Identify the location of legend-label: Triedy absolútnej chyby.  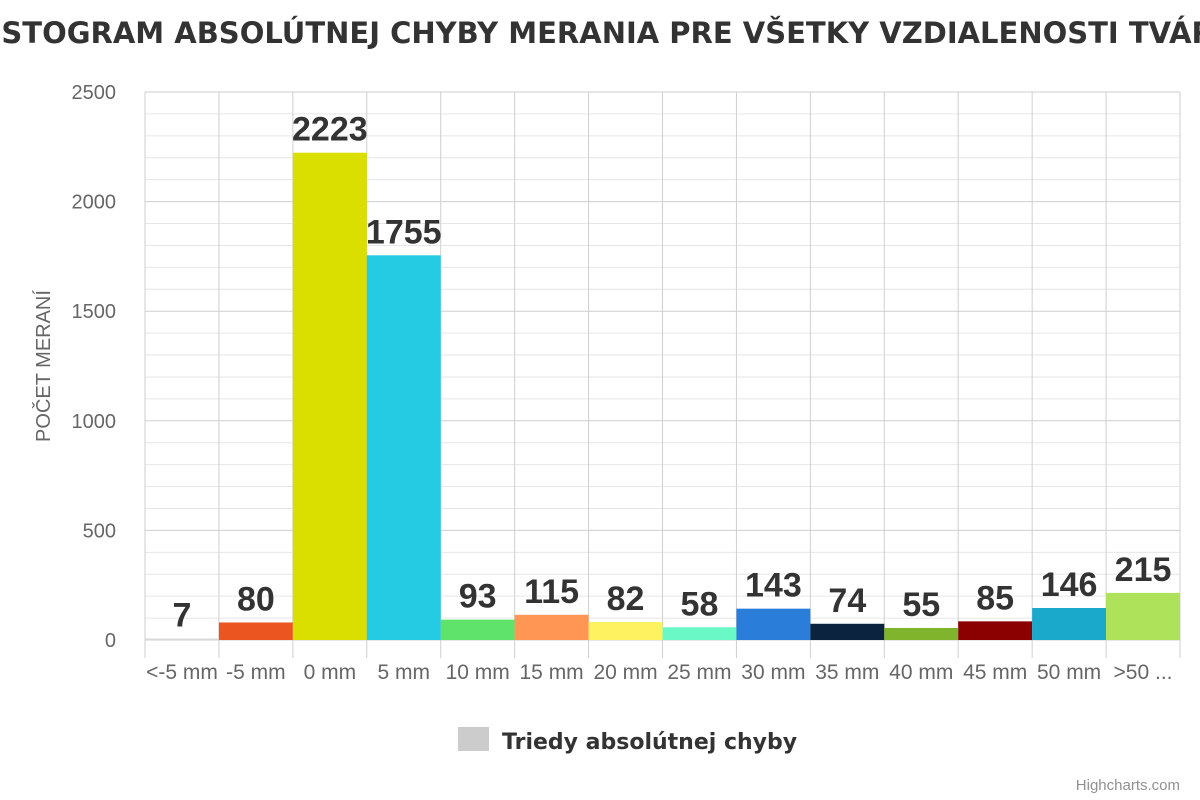
(649, 742).